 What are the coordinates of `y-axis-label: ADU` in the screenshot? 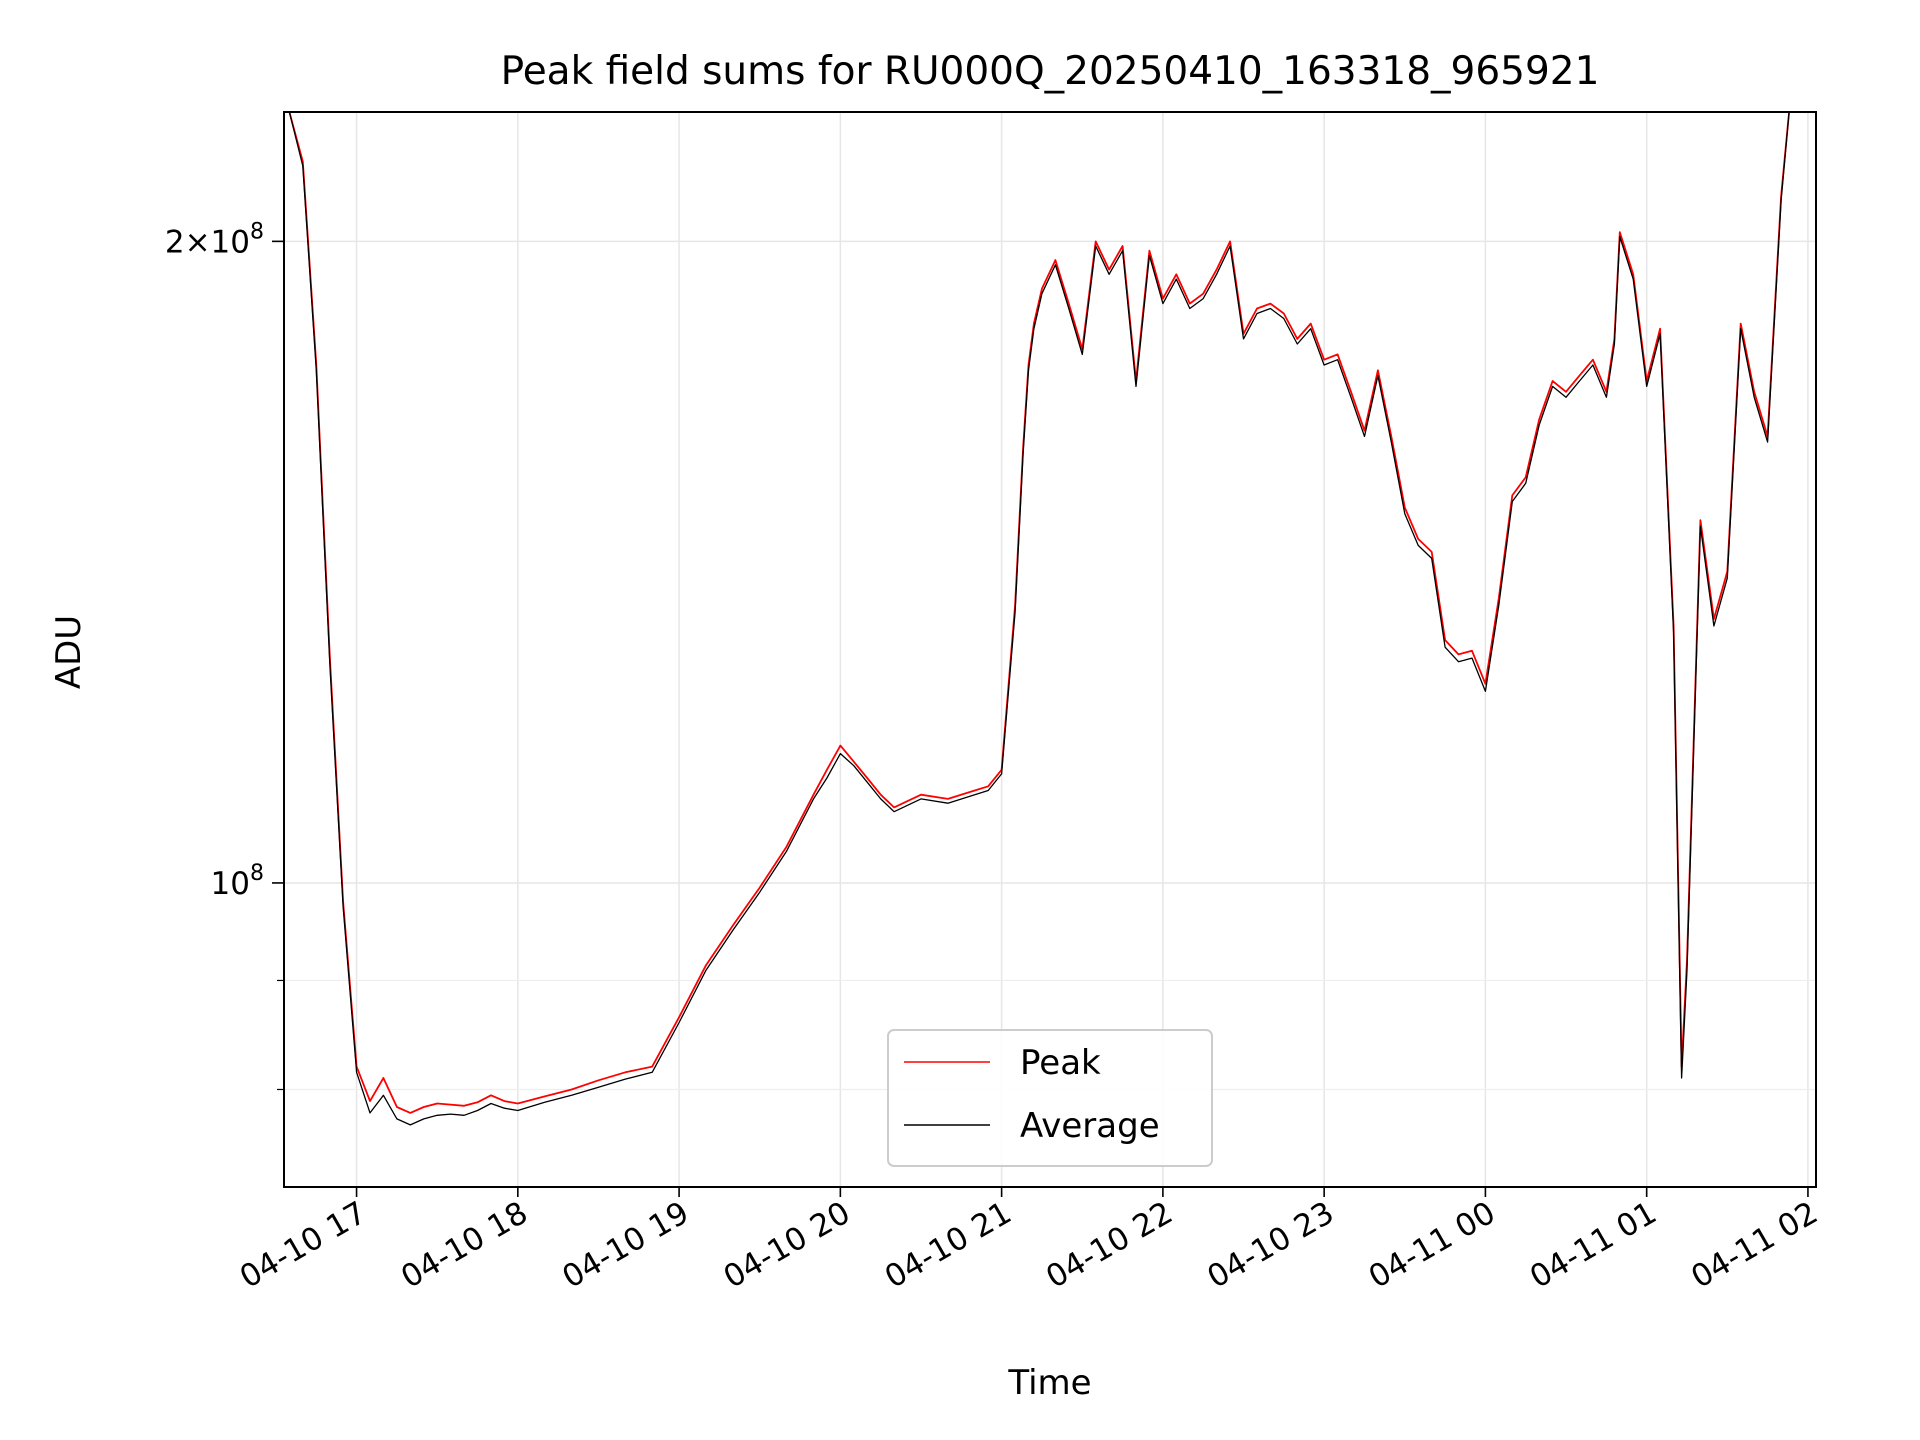 It's located at (69, 652).